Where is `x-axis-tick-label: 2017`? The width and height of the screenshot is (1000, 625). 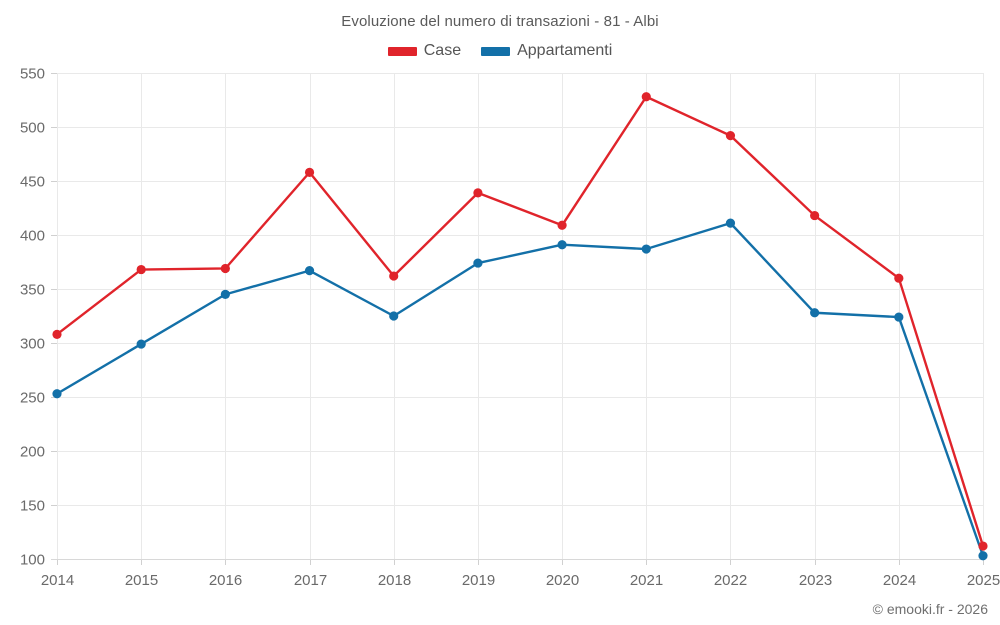
x-axis-tick-label: 2017 is located at coordinates (310, 580).